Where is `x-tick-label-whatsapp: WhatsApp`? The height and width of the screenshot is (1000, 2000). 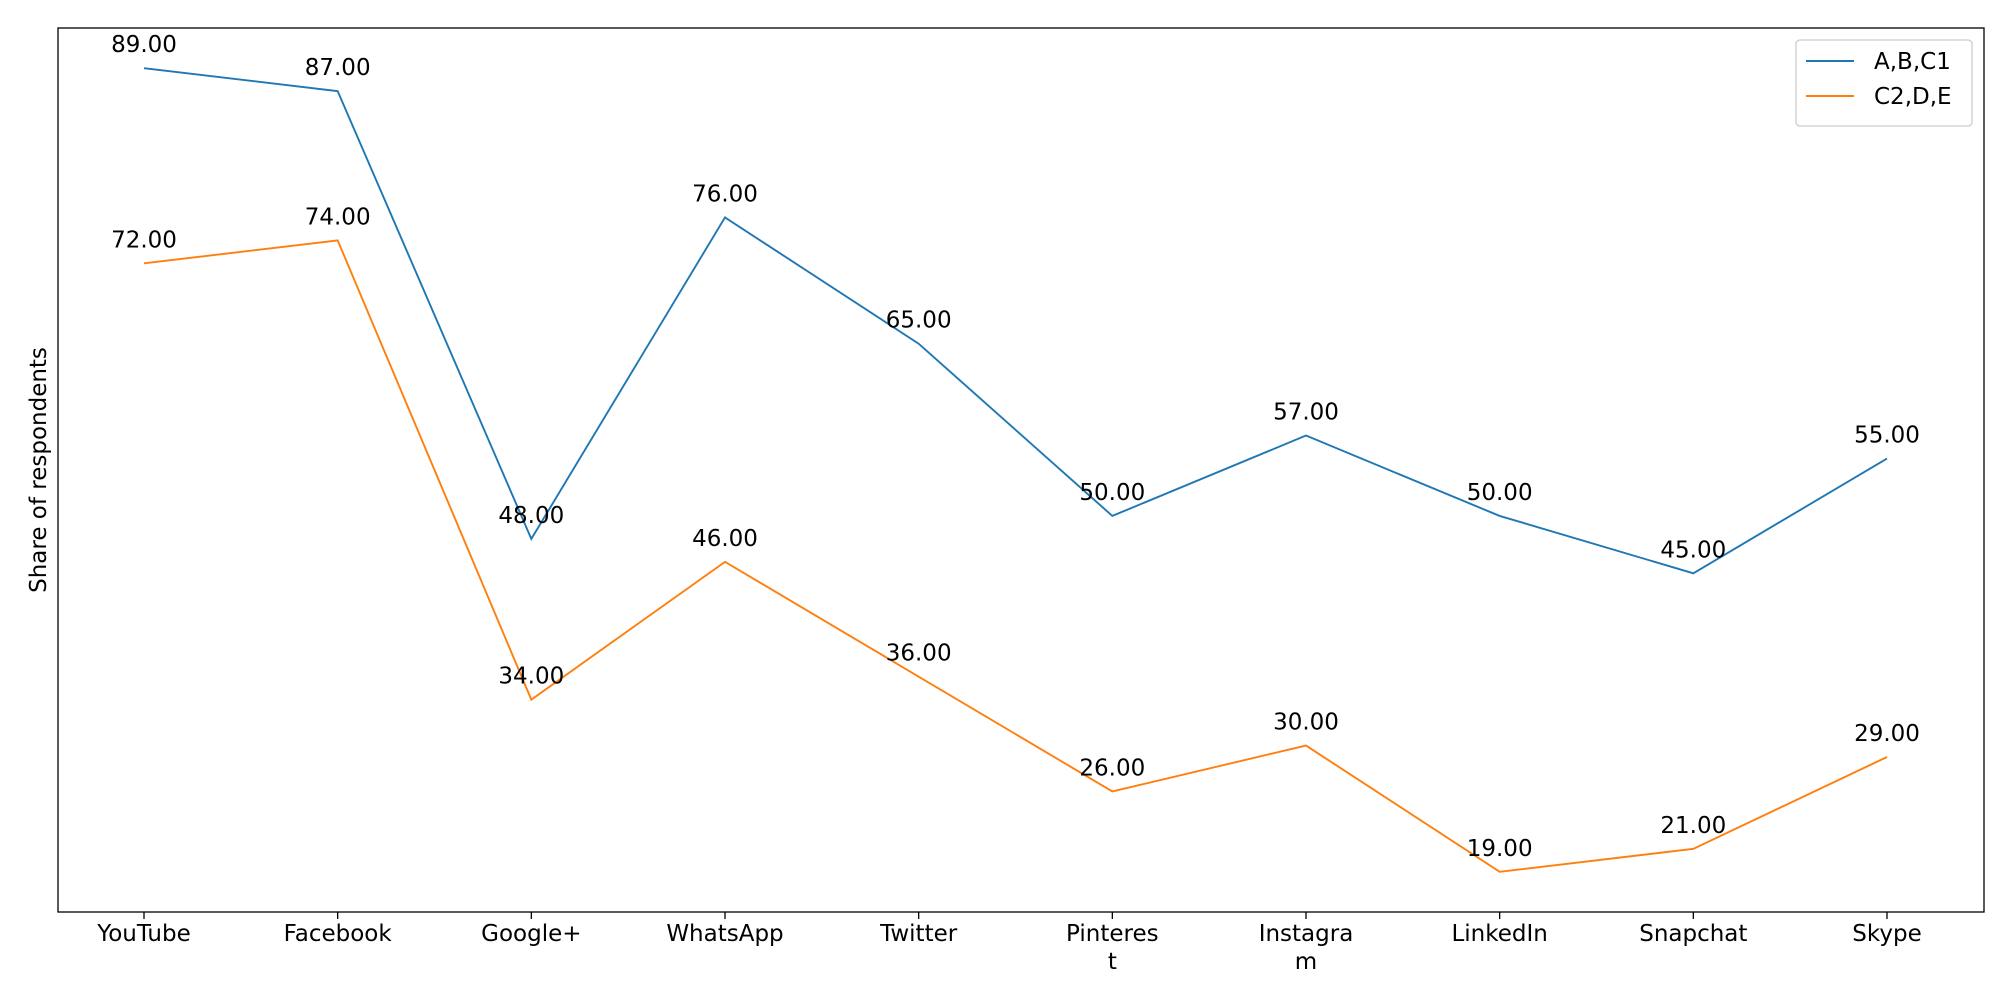 x-tick-label-whatsapp: WhatsApp is located at coordinates (724, 934).